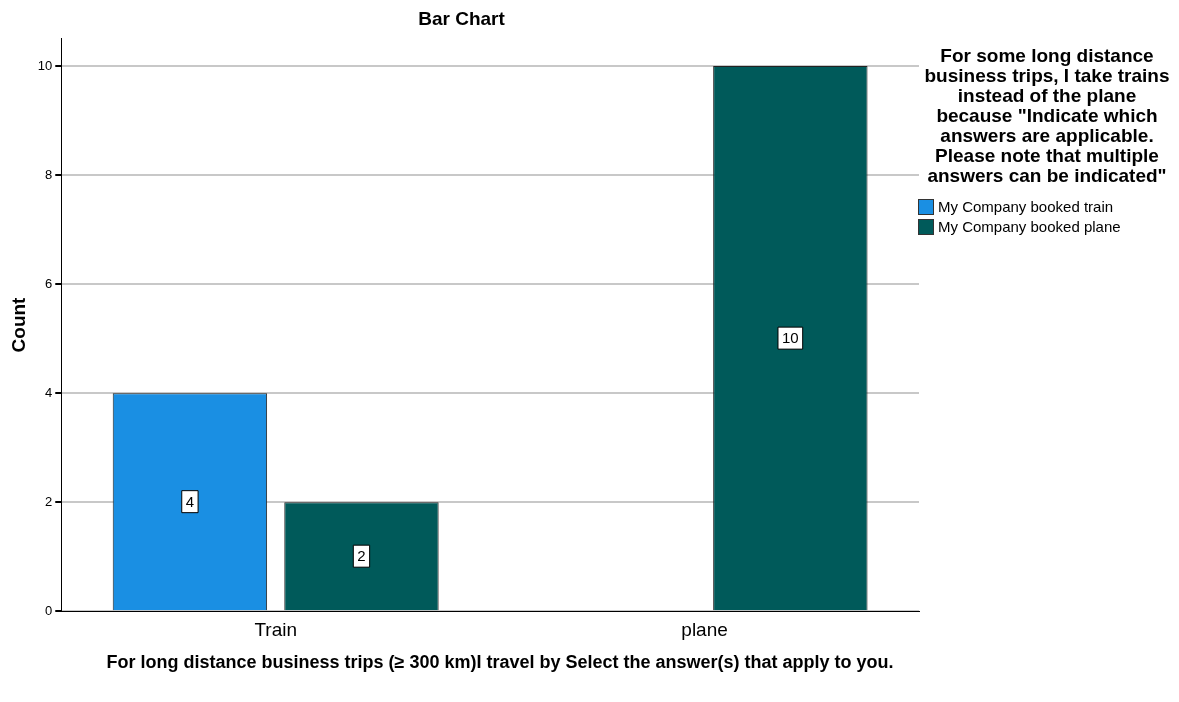  What do you see at coordinates (275, 629) in the screenshot?
I see `x-tick-label: Train` at bounding box center [275, 629].